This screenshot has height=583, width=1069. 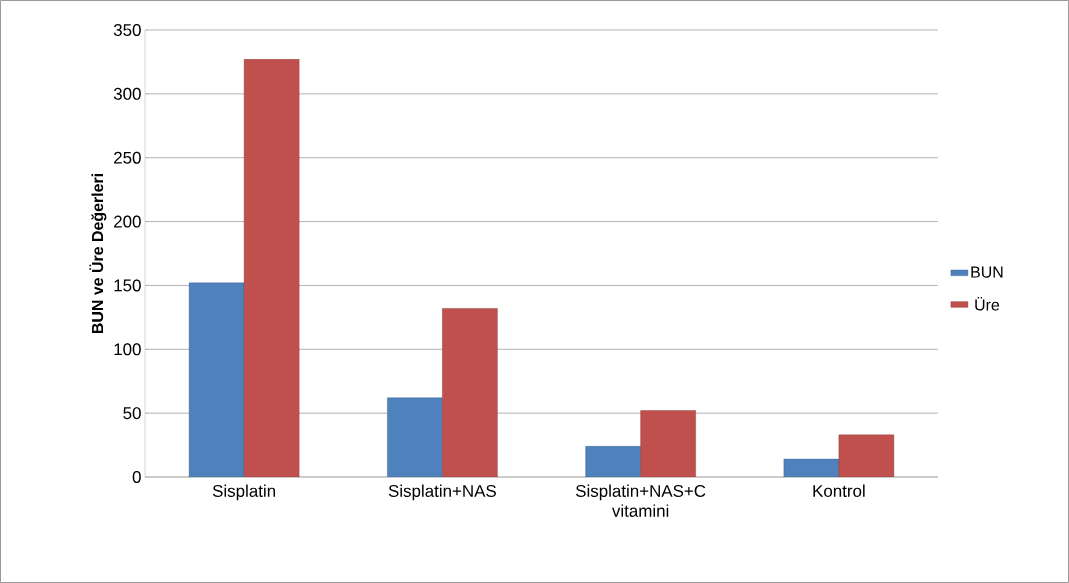 I want to click on legend-label: Üre, so click(x=987, y=304).